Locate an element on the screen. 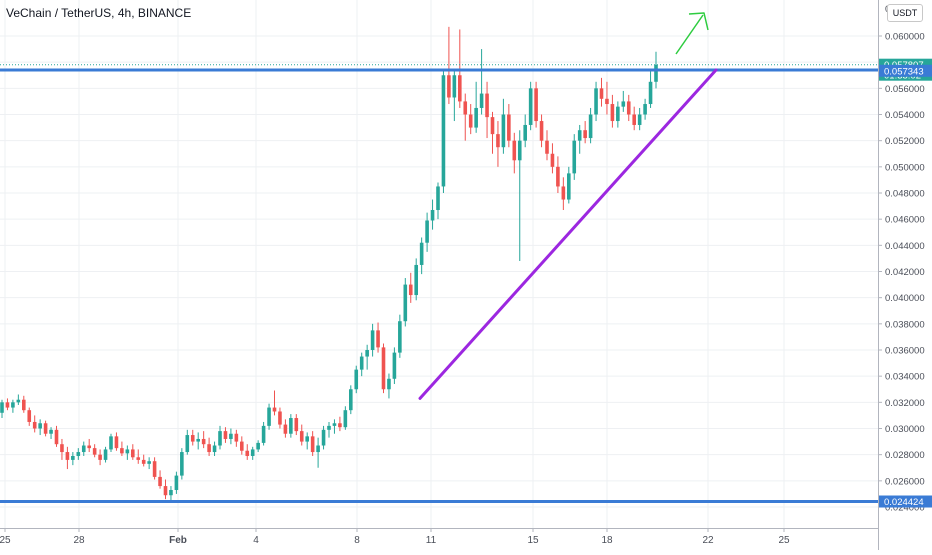 The image size is (932, 555). support-price-label-bg is located at coordinates (905, 501).